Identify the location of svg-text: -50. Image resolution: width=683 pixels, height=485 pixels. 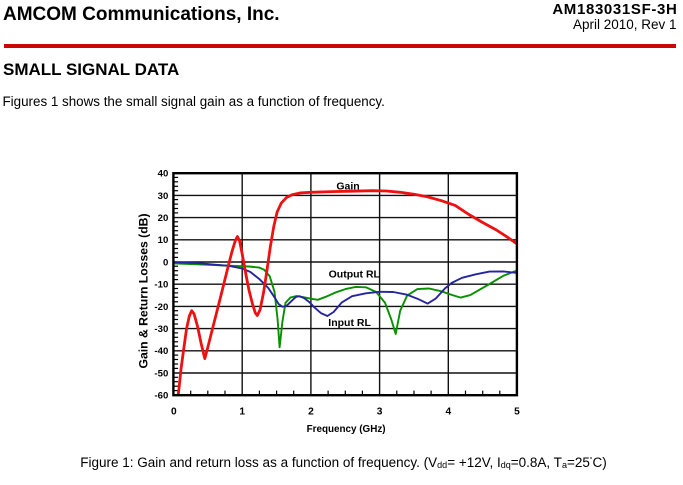
(161, 373).